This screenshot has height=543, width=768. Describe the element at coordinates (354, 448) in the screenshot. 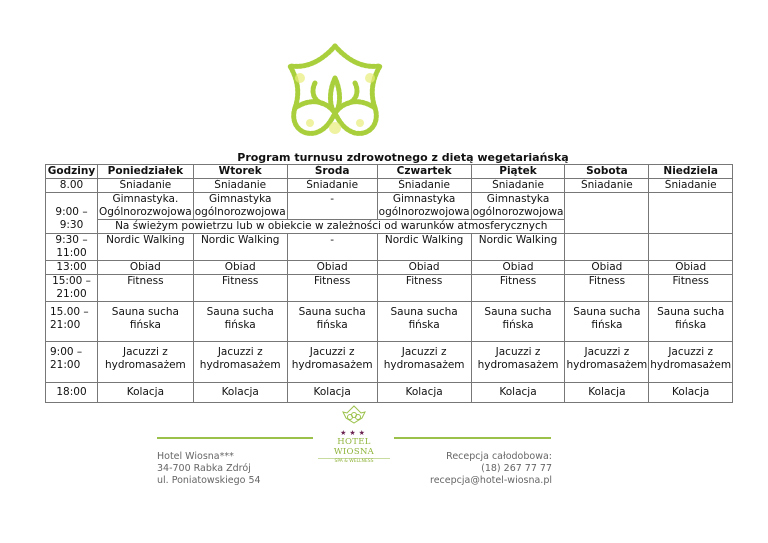

I see `logo-hotel-name: HOTEL WIOSNA` at that location.